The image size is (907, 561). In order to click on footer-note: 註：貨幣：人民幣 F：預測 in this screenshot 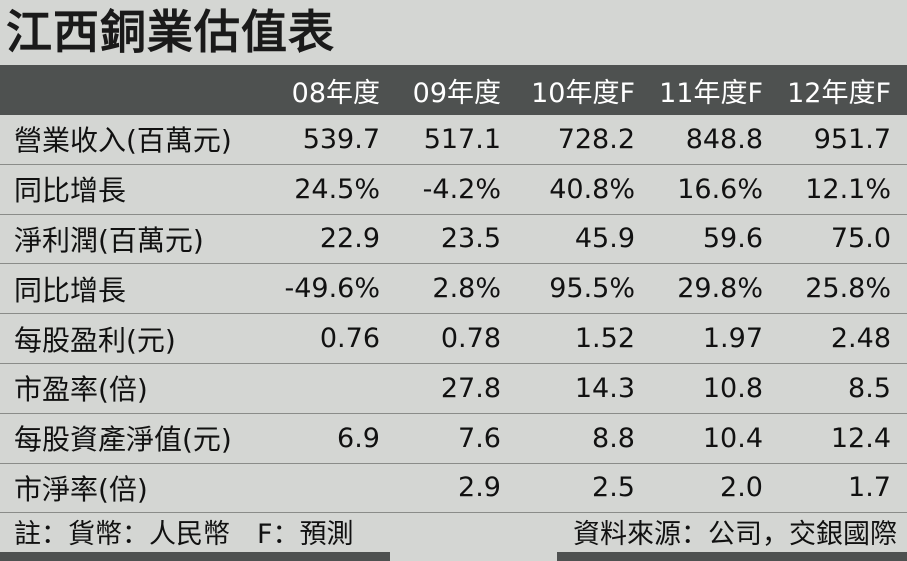, I will do `click(184, 534)`.